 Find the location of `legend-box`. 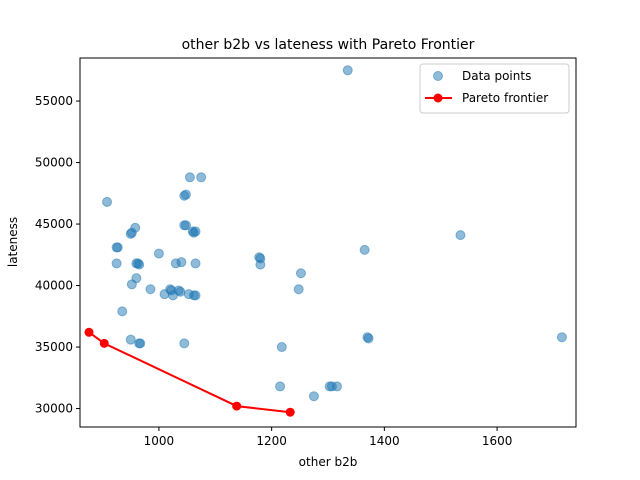

legend-box is located at coordinates (494, 88).